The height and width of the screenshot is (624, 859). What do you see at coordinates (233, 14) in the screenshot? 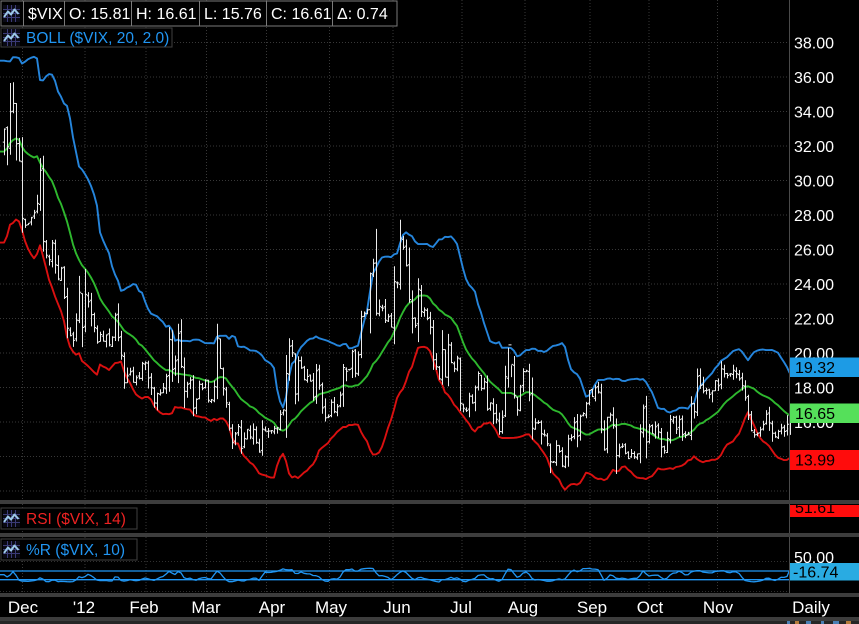
I see `svg-text: L: 15.76` at bounding box center [233, 14].